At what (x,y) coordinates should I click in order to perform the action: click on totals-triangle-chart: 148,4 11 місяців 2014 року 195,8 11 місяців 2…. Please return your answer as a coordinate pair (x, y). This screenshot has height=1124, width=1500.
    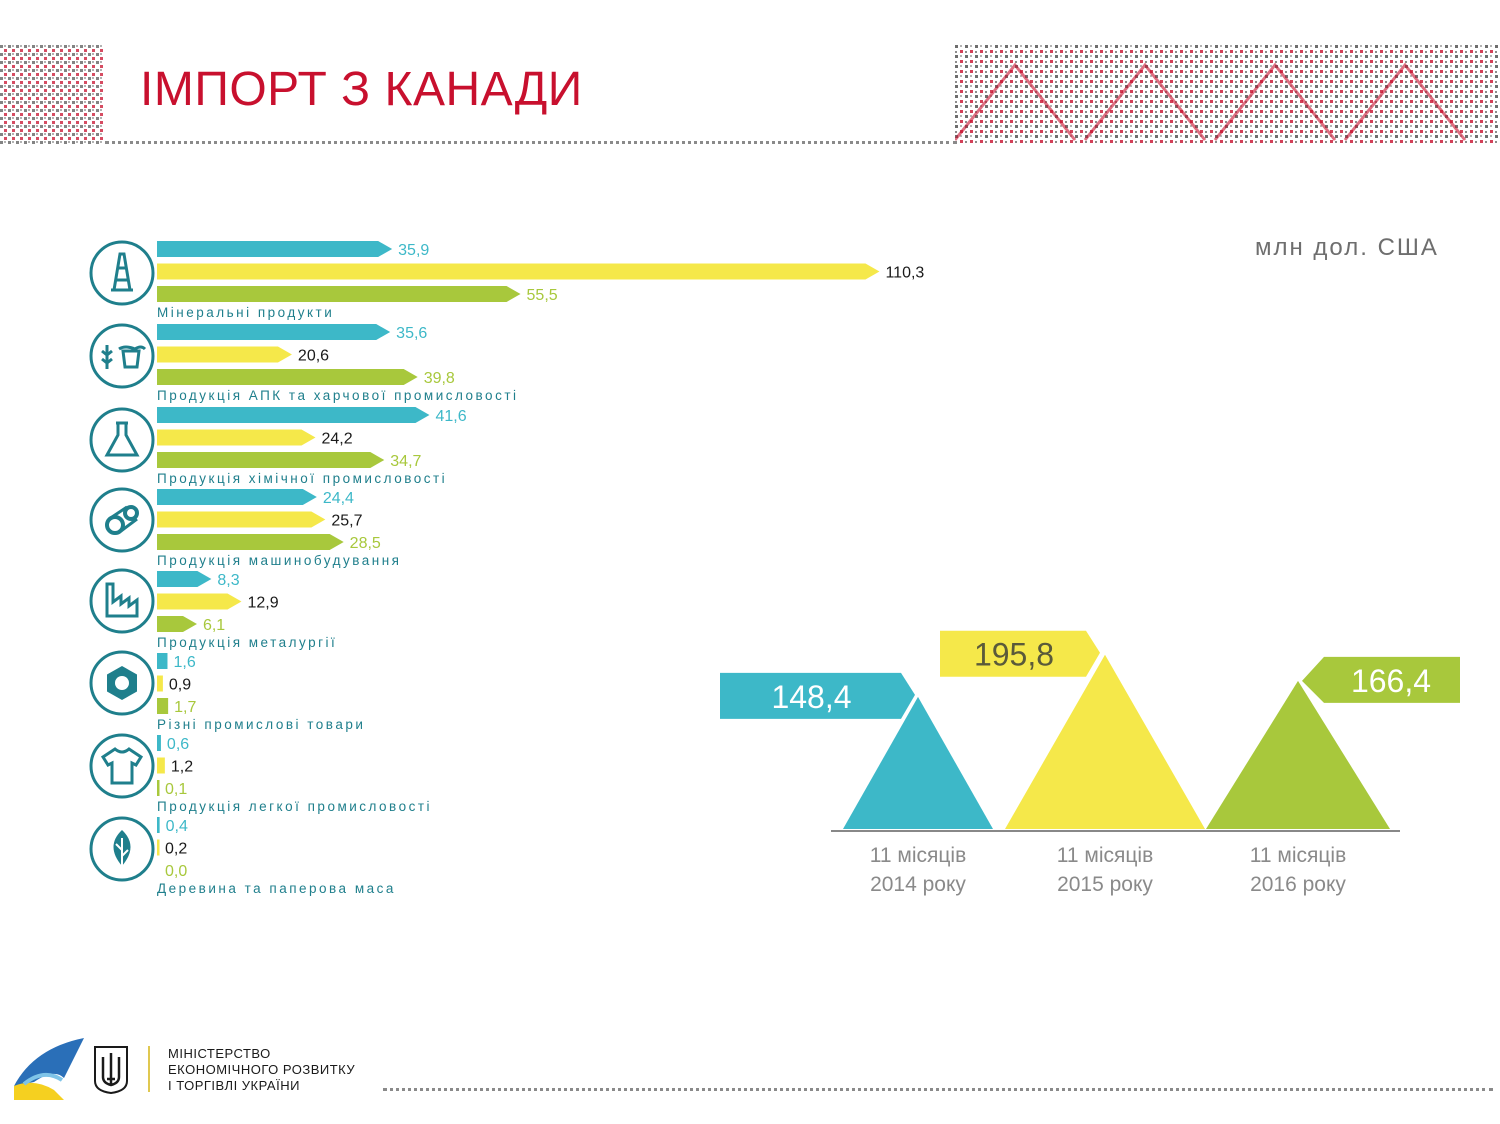
    Looking at the image, I should click on (1090, 763).